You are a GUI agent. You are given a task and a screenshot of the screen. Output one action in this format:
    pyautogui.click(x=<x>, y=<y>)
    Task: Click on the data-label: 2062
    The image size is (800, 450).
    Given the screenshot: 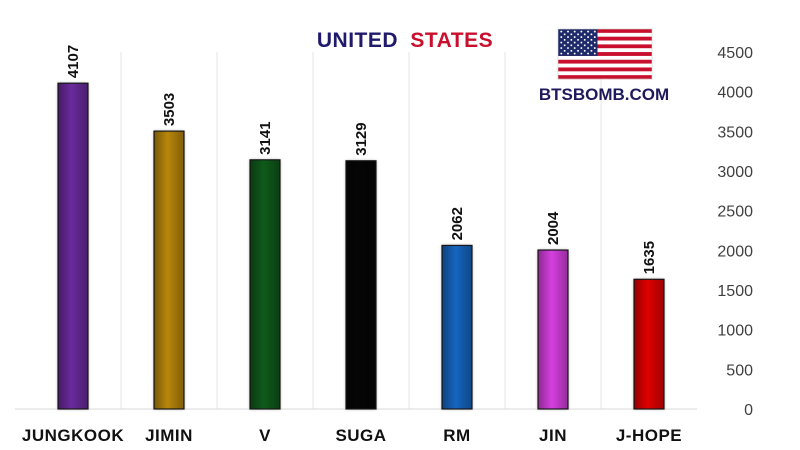 What is the action you would take?
    pyautogui.click(x=457, y=223)
    